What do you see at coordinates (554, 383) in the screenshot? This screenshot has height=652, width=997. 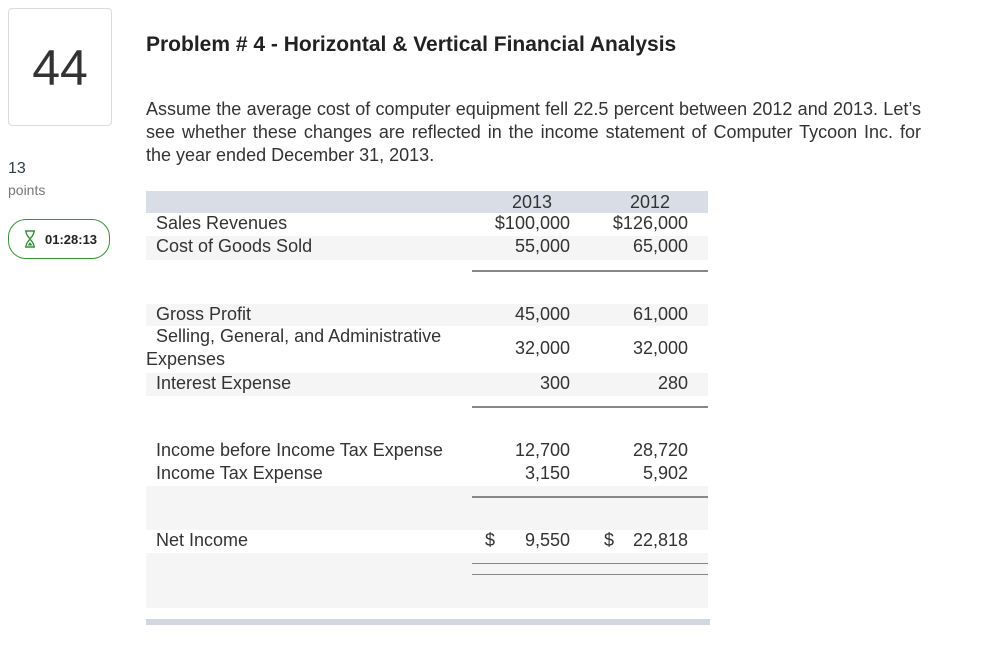 I see `interest-2013: 300` at bounding box center [554, 383].